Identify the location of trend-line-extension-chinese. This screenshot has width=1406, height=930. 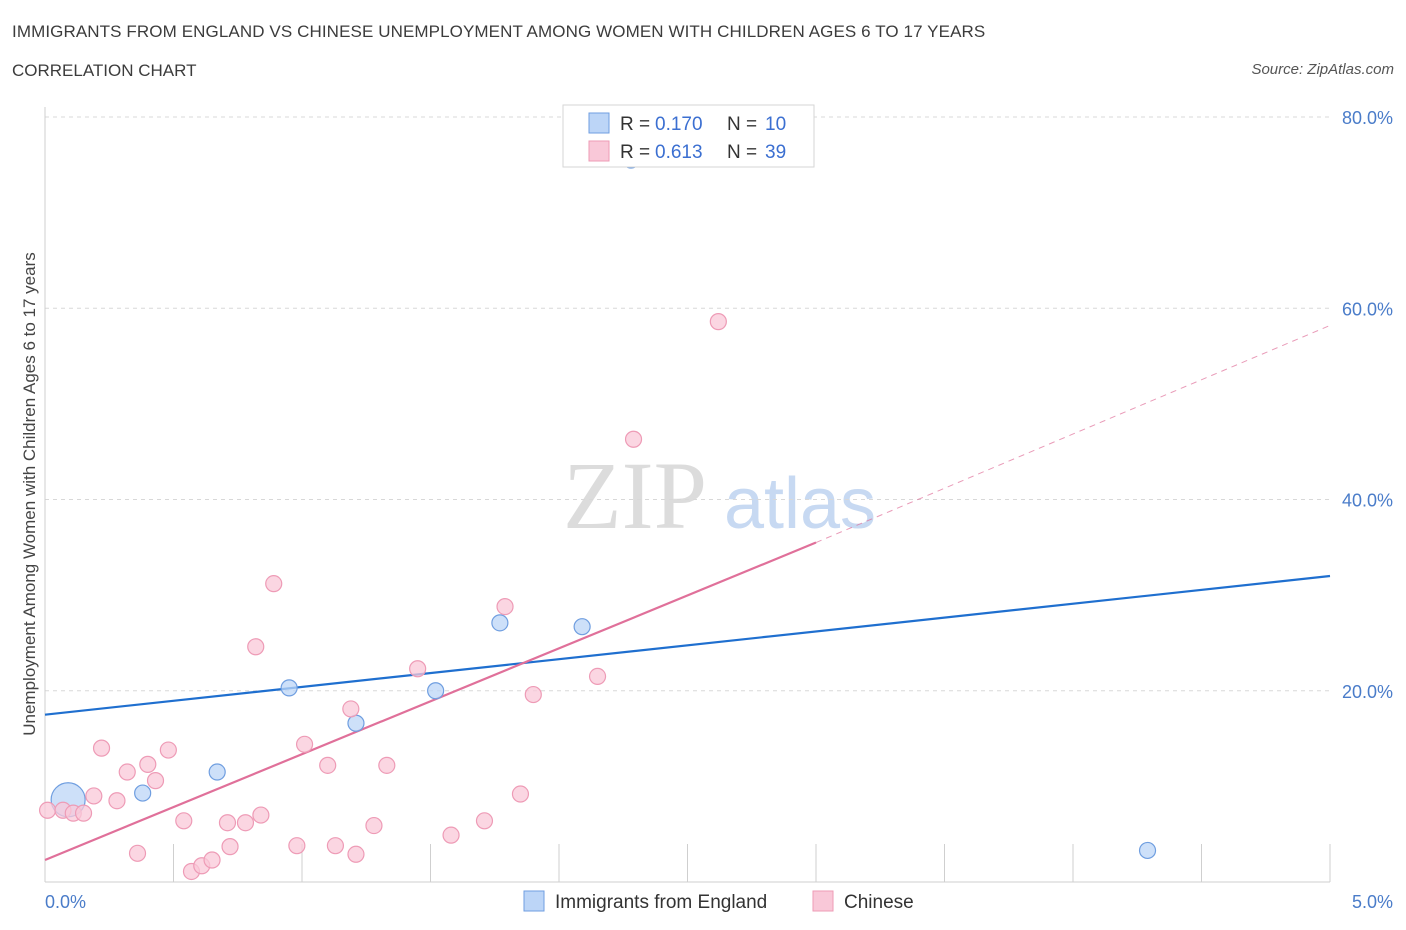
(1073, 434).